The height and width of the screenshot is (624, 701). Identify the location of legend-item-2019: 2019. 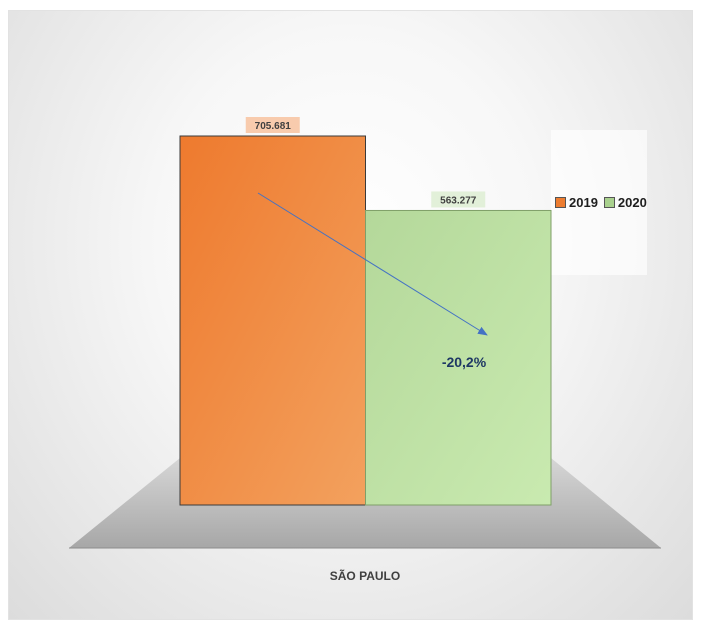
(576, 202).